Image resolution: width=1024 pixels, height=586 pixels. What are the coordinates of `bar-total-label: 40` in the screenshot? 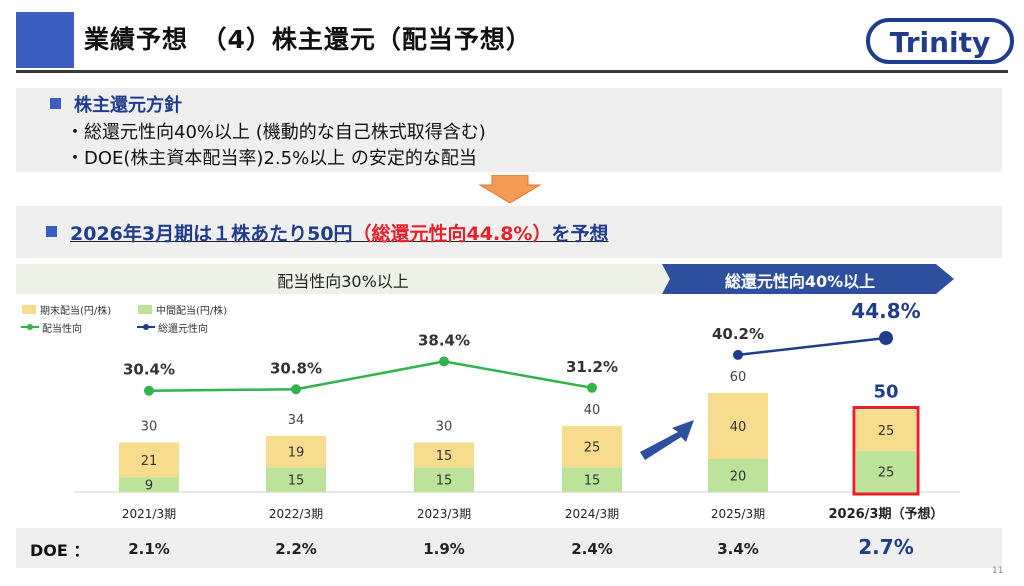 It's located at (592, 410).